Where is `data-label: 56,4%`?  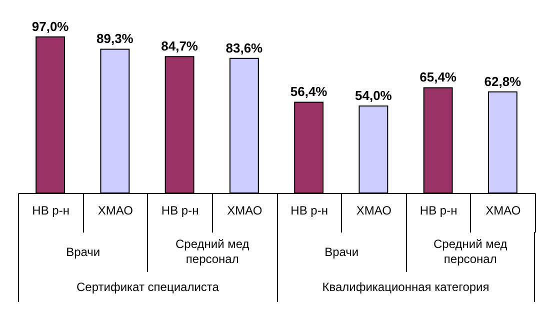
data-label: 56,4% is located at coordinates (309, 92).